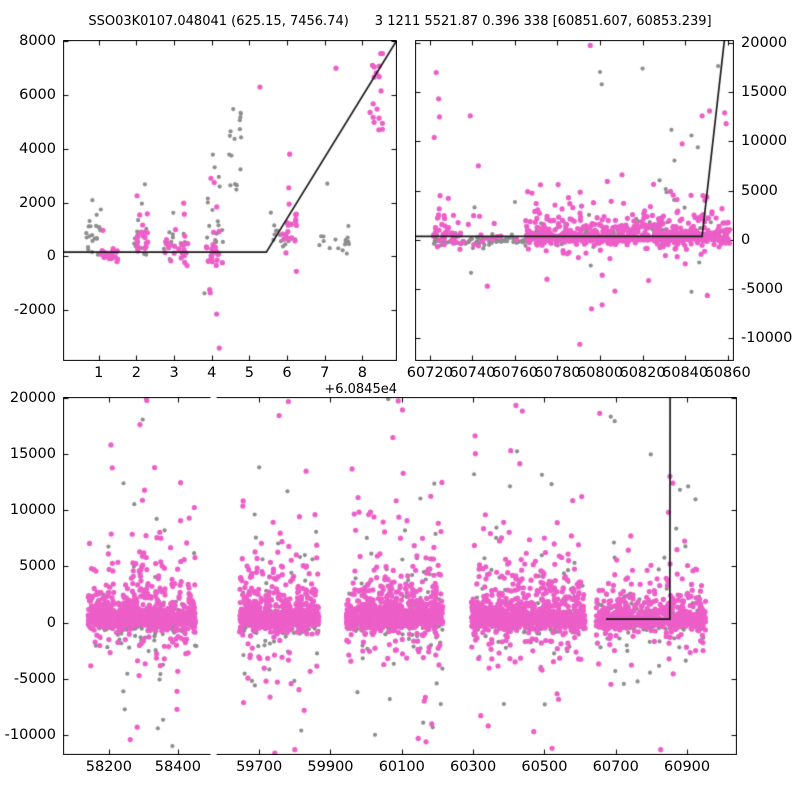 The height and width of the screenshot is (800, 800). What do you see at coordinates (764, 92) in the screenshot?
I see `top_right-y-tick-label: 15000` at bounding box center [764, 92].